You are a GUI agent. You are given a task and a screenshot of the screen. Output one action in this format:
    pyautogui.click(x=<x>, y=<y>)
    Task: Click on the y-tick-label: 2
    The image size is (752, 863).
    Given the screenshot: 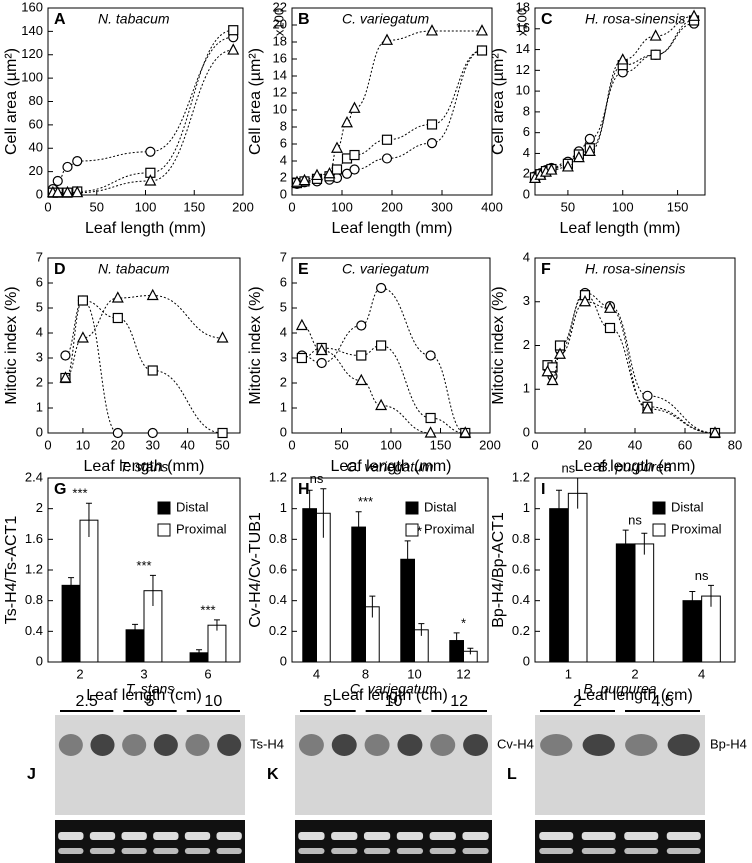 What is the action you would take?
    pyautogui.click(x=526, y=173)
    